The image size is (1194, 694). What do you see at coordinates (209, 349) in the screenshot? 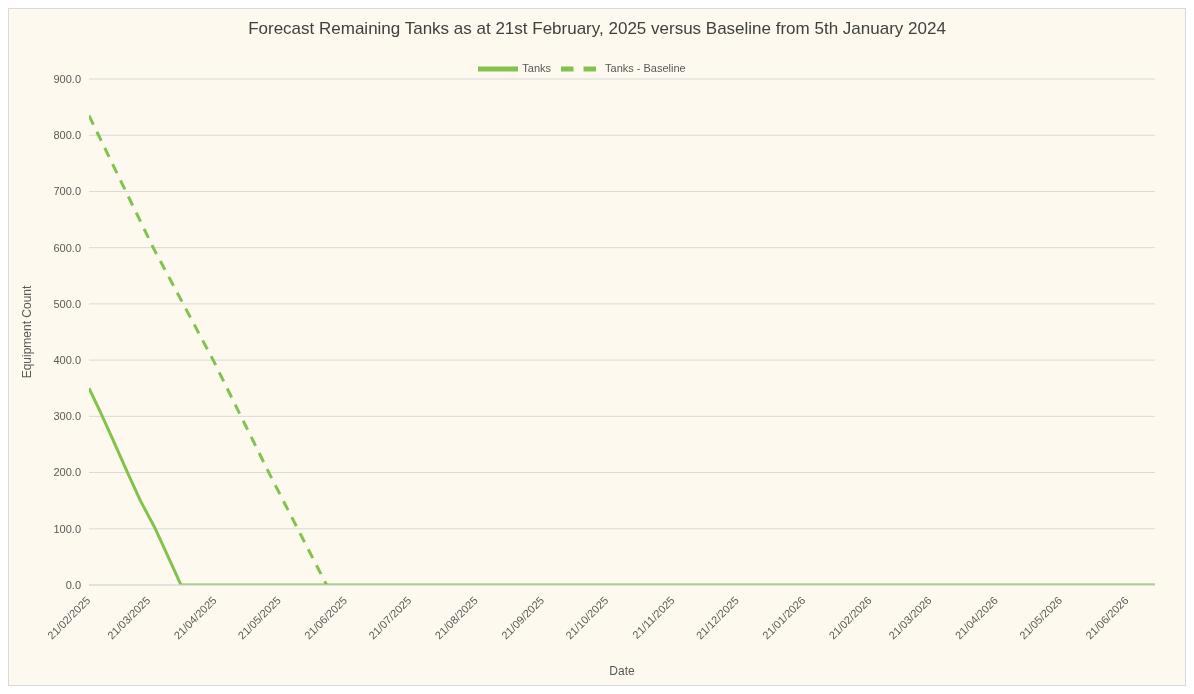
I see `line-series` at bounding box center [209, 349].